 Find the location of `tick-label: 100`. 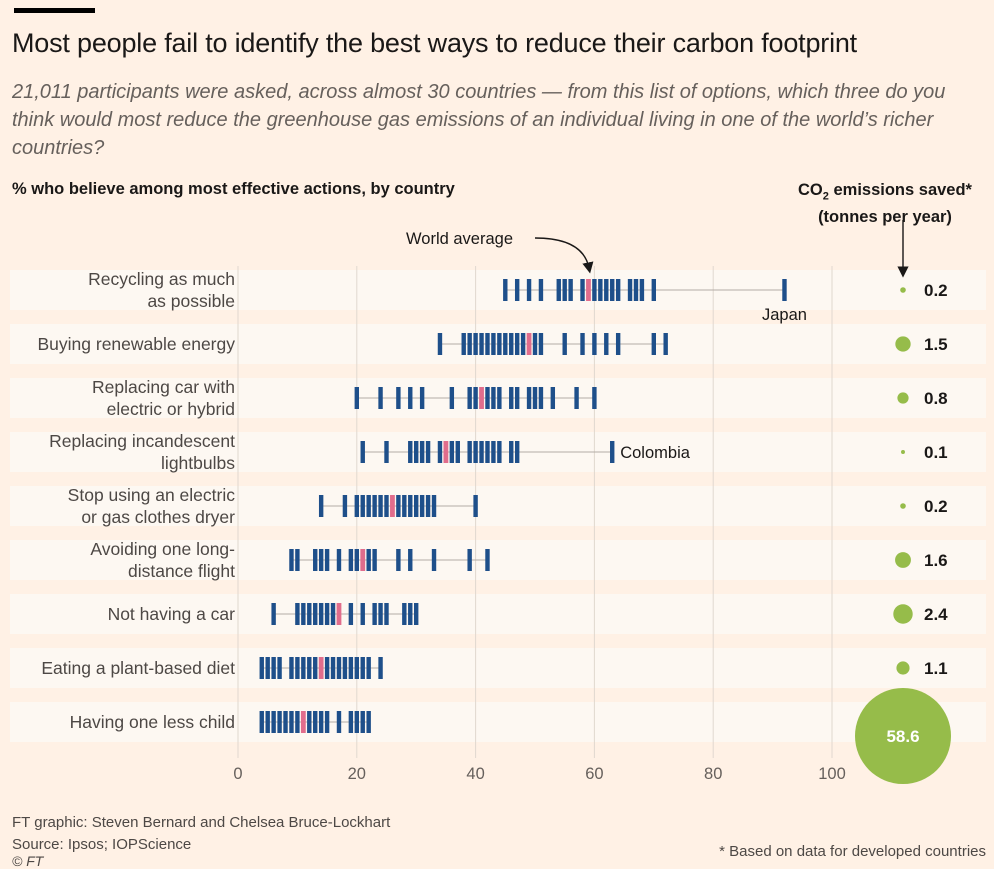

tick-label: 100 is located at coordinates (832, 774).